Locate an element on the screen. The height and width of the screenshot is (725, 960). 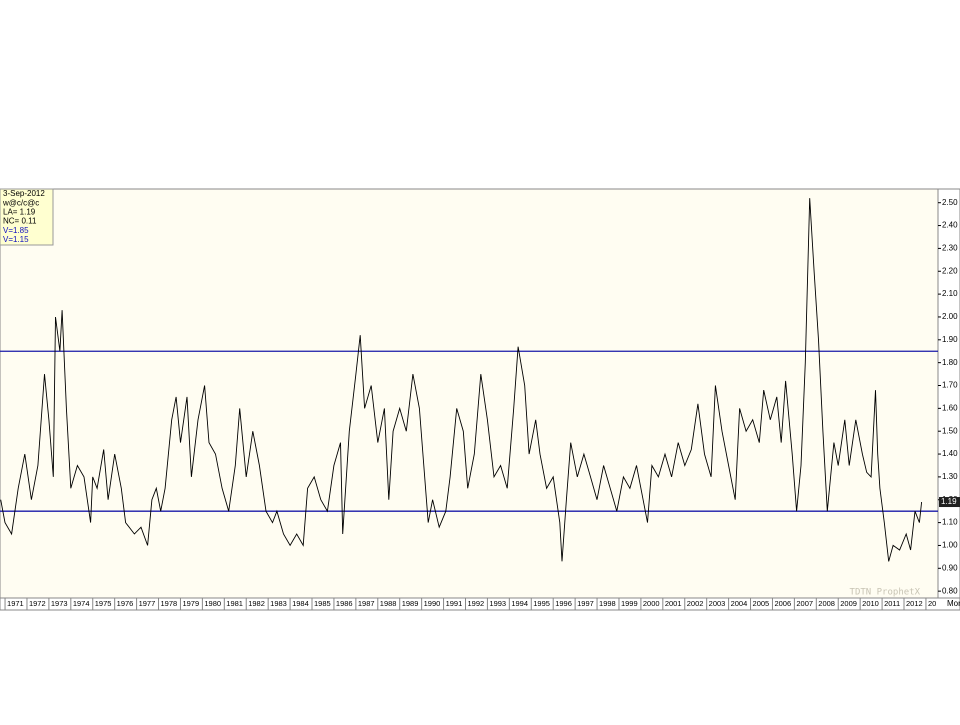
x-tick-label: 1997 is located at coordinates (585, 603).